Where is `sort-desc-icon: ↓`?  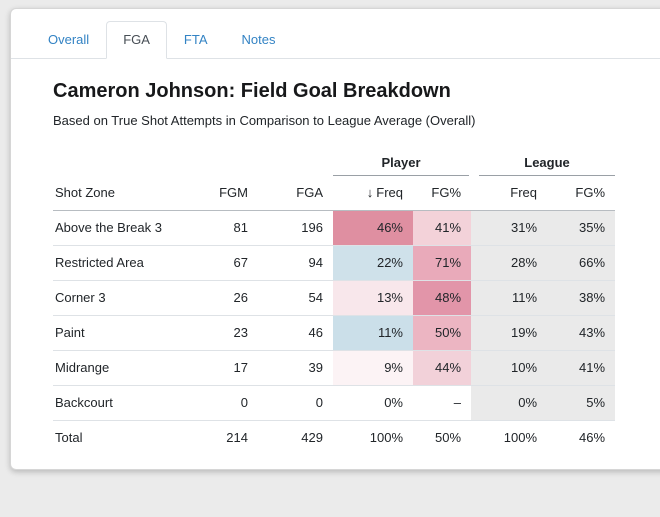 sort-desc-icon: ↓ is located at coordinates (370, 193).